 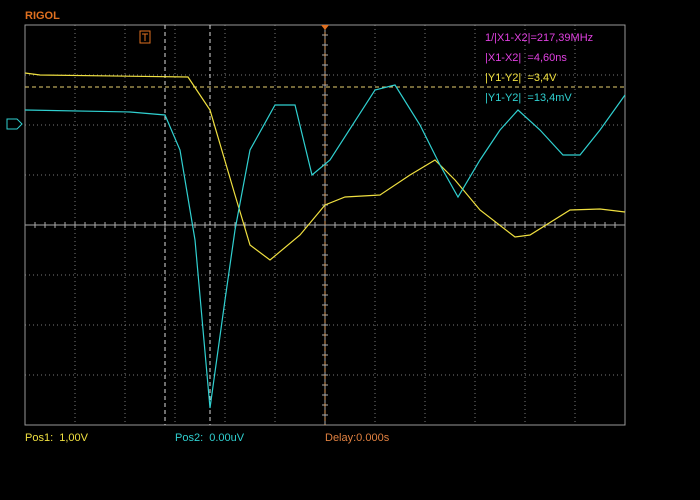 What do you see at coordinates (210, 438) in the screenshot?
I see `pos2: Pos2: 0.00uV` at bounding box center [210, 438].